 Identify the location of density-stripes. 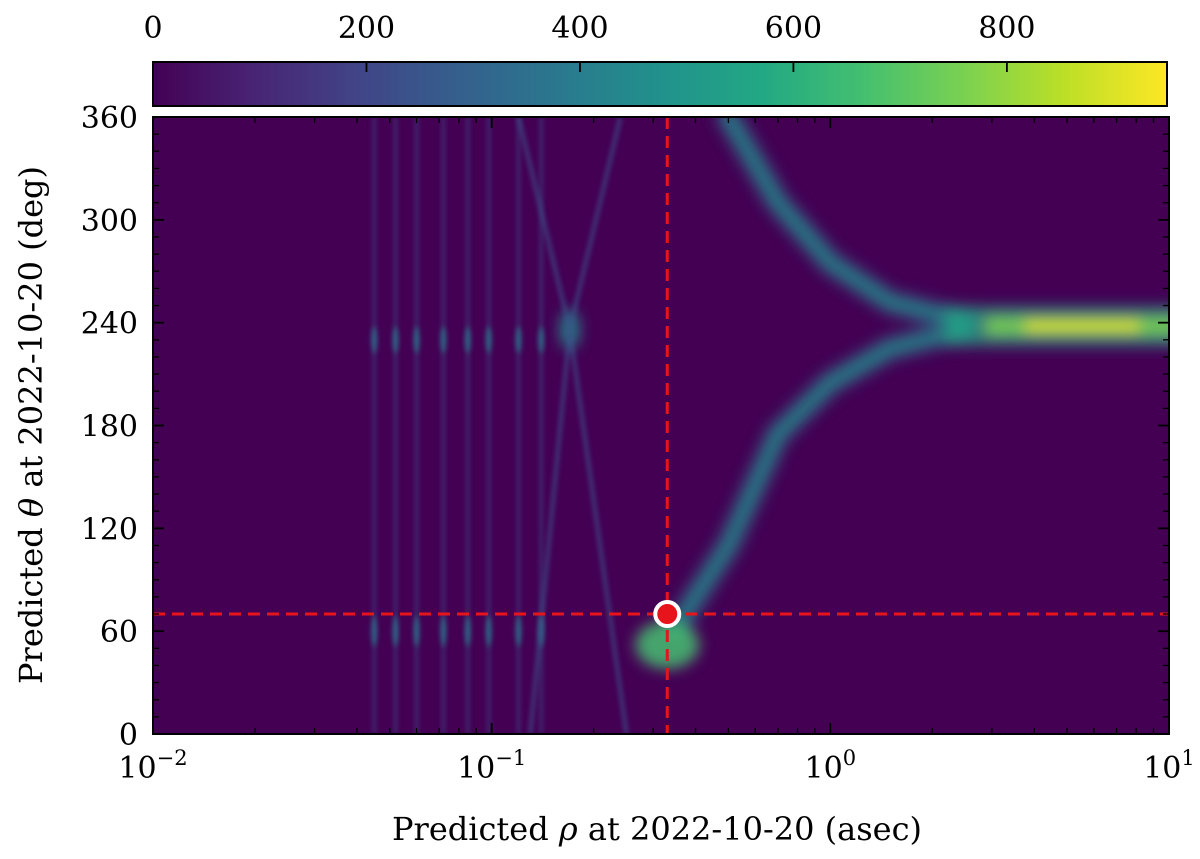
(458, 425).